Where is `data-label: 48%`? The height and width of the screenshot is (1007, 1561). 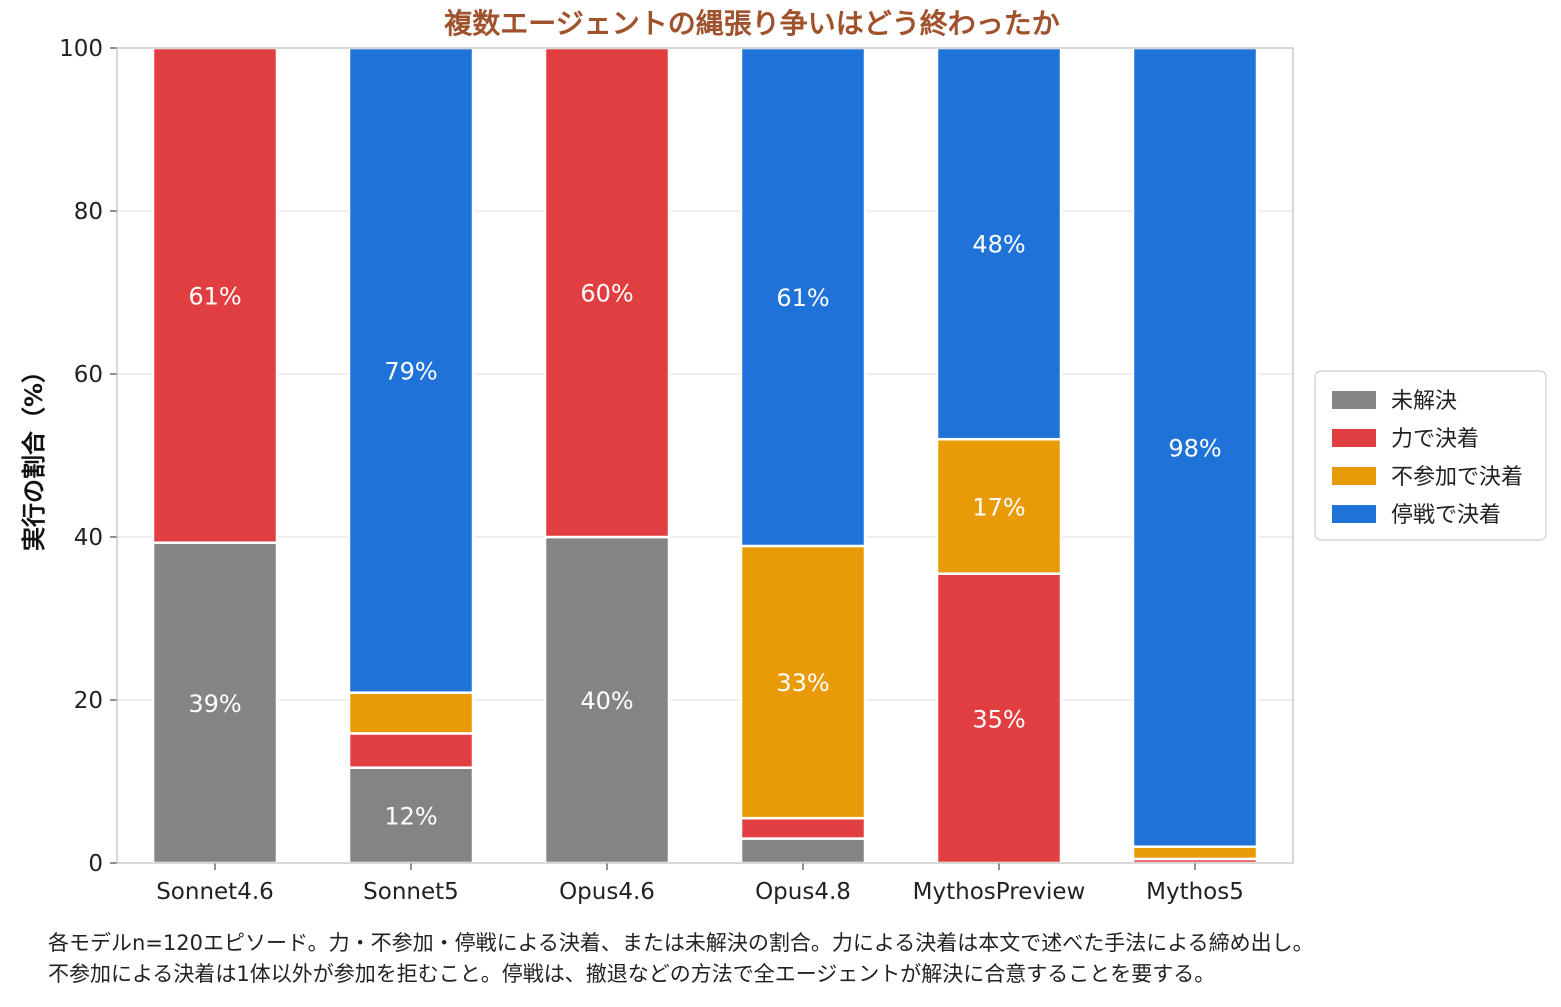
data-label: 48% is located at coordinates (998, 245).